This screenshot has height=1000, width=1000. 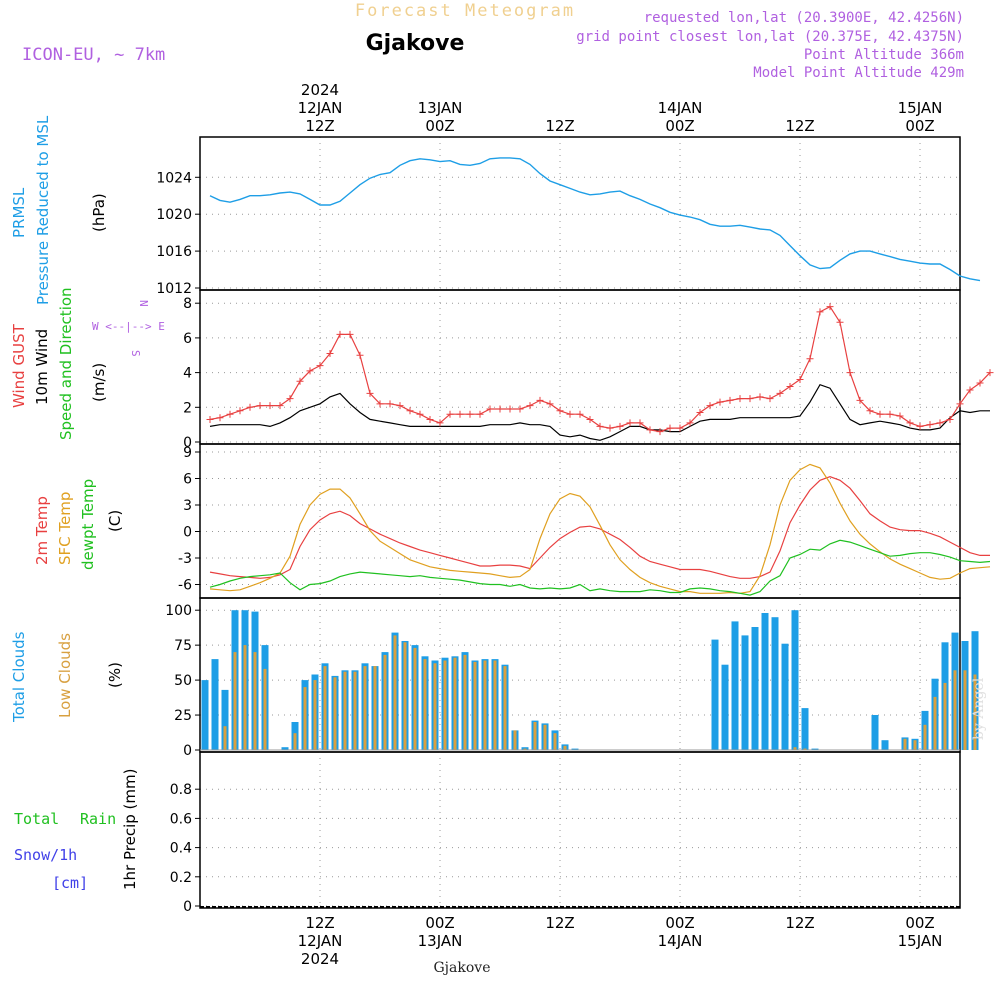 What do you see at coordinates (858, 73) in the screenshot?
I see `info-line-4: Model Point Altitude 429m` at bounding box center [858, 73].